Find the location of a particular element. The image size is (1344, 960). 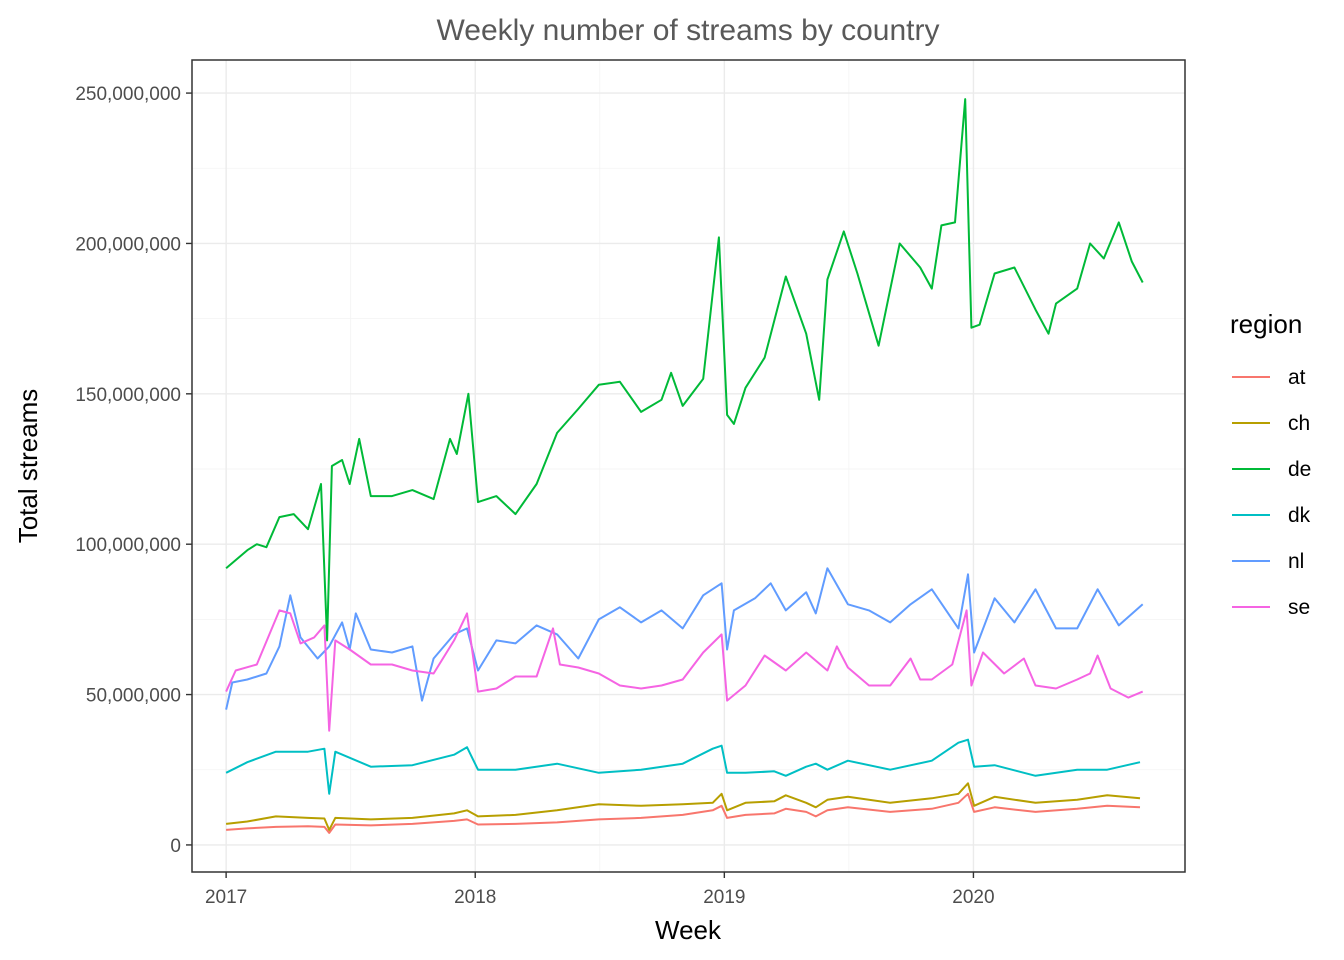

x-axis: 2017 2018 2019 2020 is located at coordinates (600, 890).